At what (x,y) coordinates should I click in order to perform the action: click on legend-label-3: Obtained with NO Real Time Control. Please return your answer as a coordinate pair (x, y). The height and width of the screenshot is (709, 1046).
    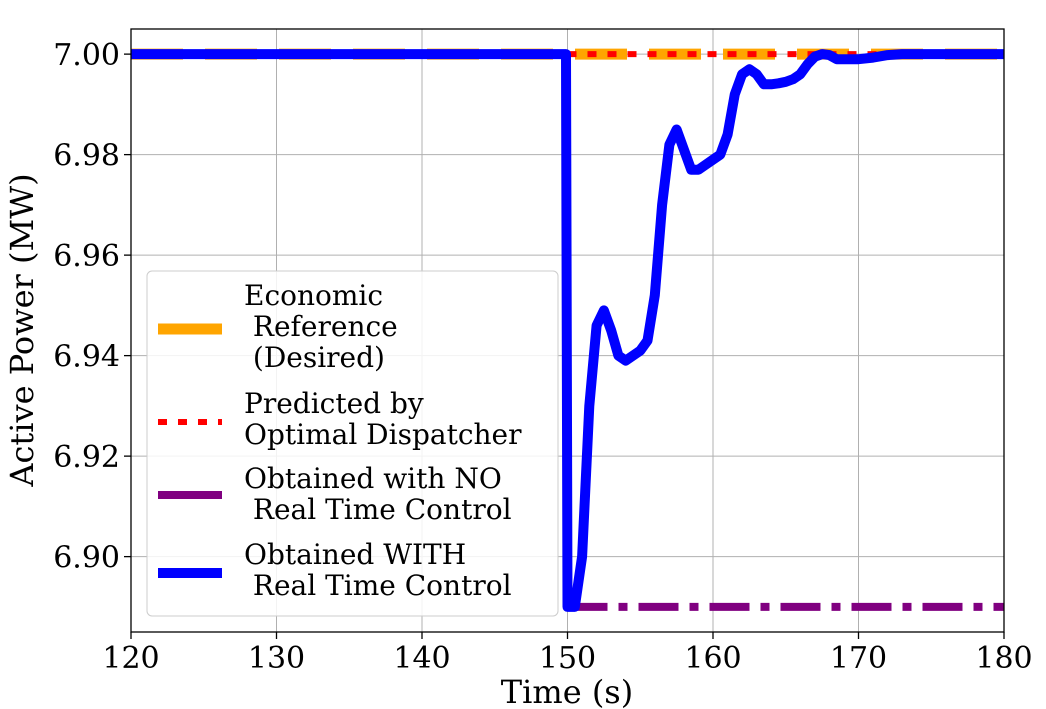
    Looking at the image, I should click on (378, 494).